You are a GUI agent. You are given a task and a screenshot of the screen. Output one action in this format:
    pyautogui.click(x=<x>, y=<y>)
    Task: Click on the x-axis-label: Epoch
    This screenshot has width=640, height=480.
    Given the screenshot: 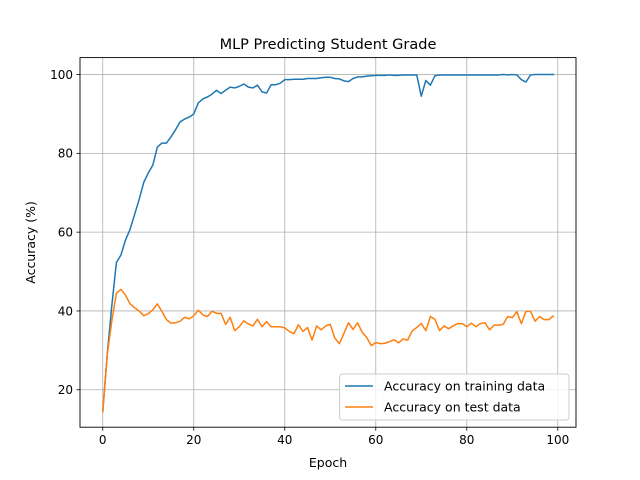 What is the action you would take?
    pyautogui.click(x=328, y=462)
    